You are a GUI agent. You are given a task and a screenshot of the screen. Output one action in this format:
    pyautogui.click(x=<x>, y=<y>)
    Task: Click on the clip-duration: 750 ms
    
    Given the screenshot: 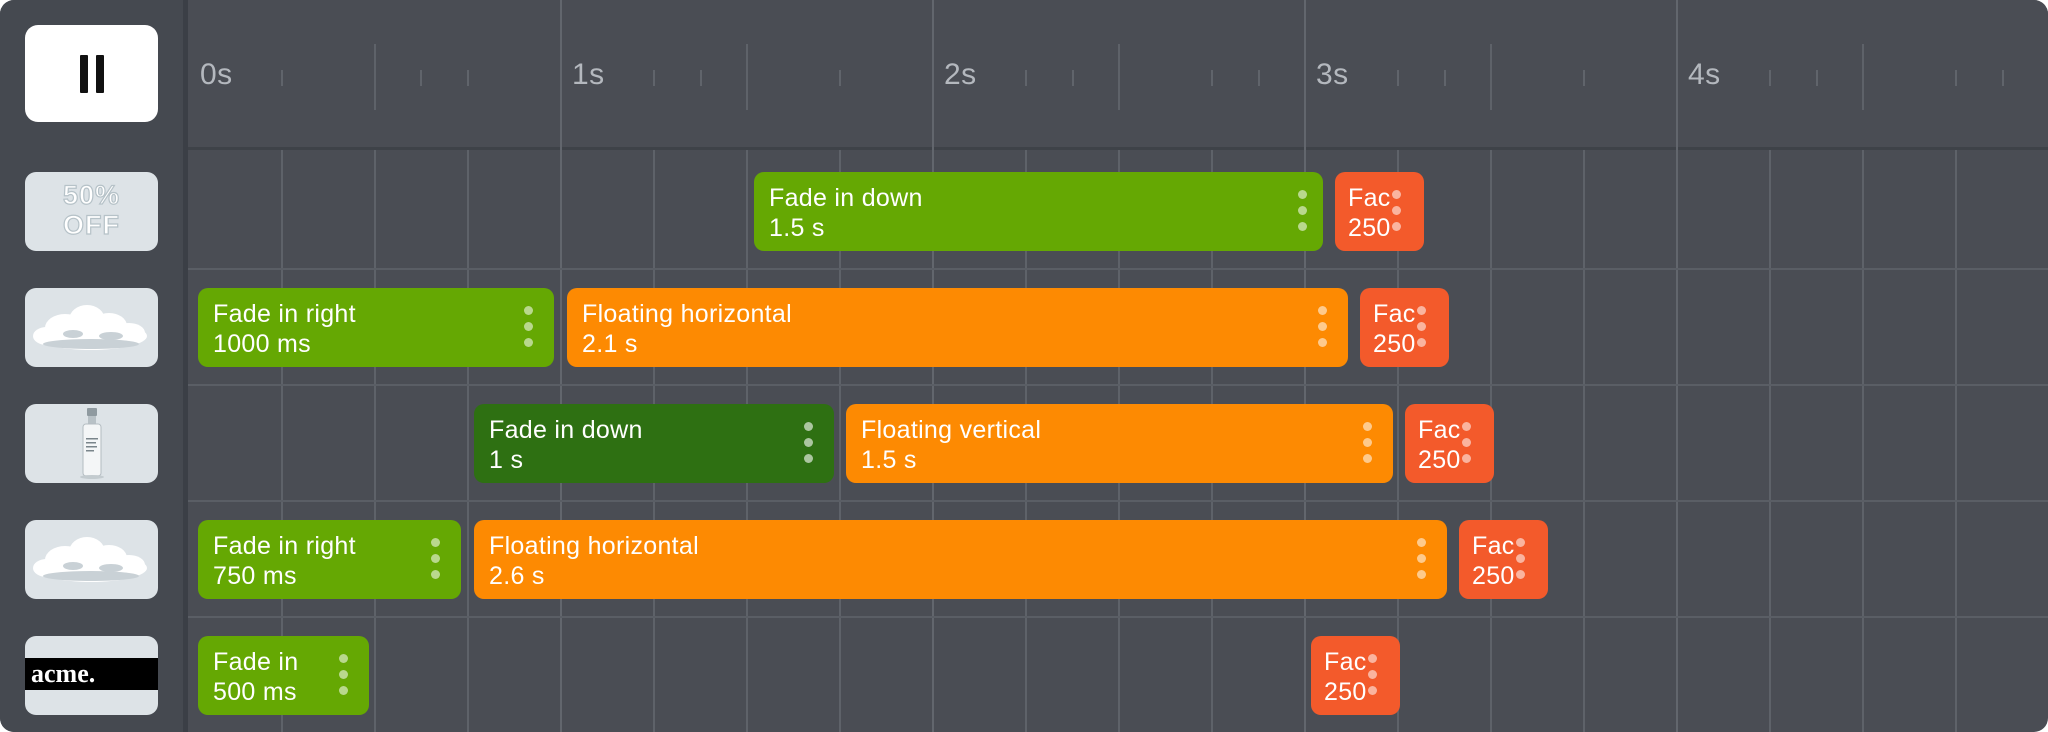 What is the action you would take?
    pyautogui.click(x=255, y=576)
    